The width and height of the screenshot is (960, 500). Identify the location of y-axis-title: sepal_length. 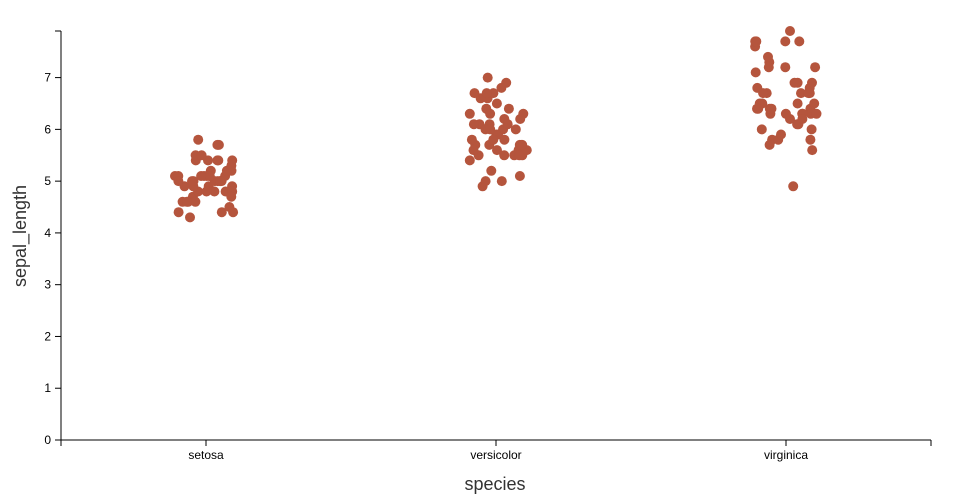
(20, 236).